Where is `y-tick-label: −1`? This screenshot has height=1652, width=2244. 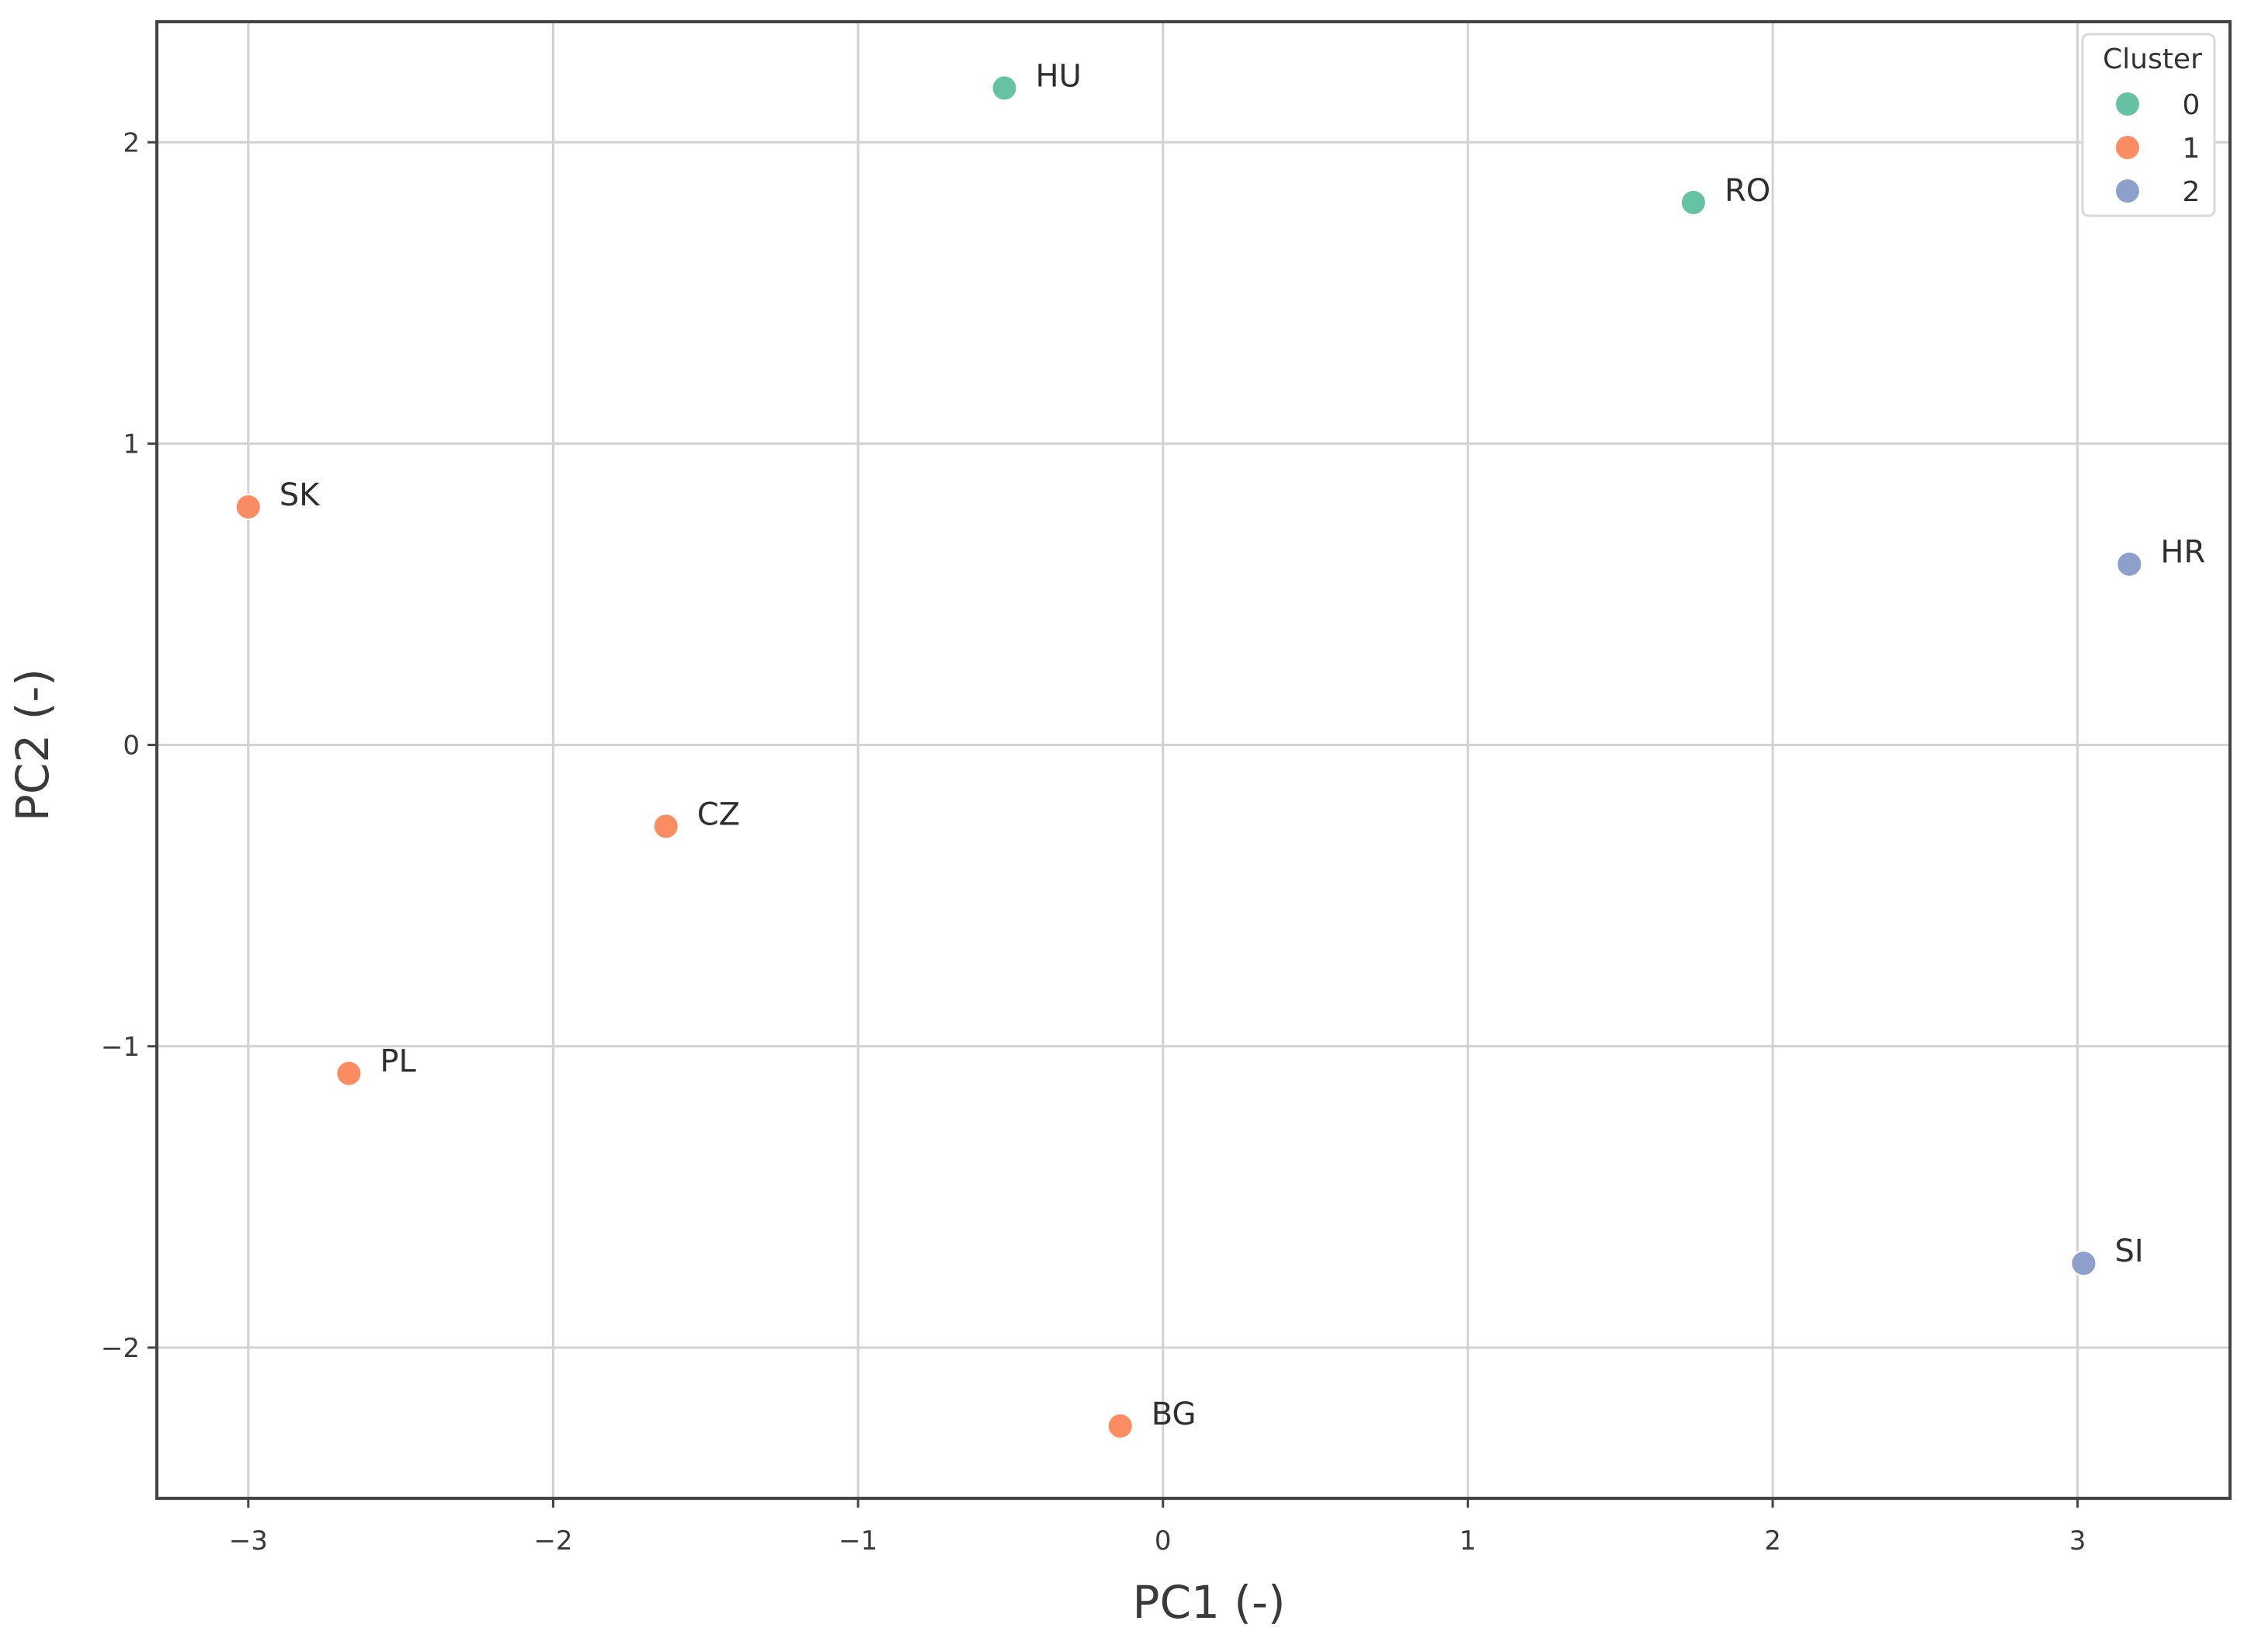 y-tick-label: −1 is located at coordinates (120, 1047).